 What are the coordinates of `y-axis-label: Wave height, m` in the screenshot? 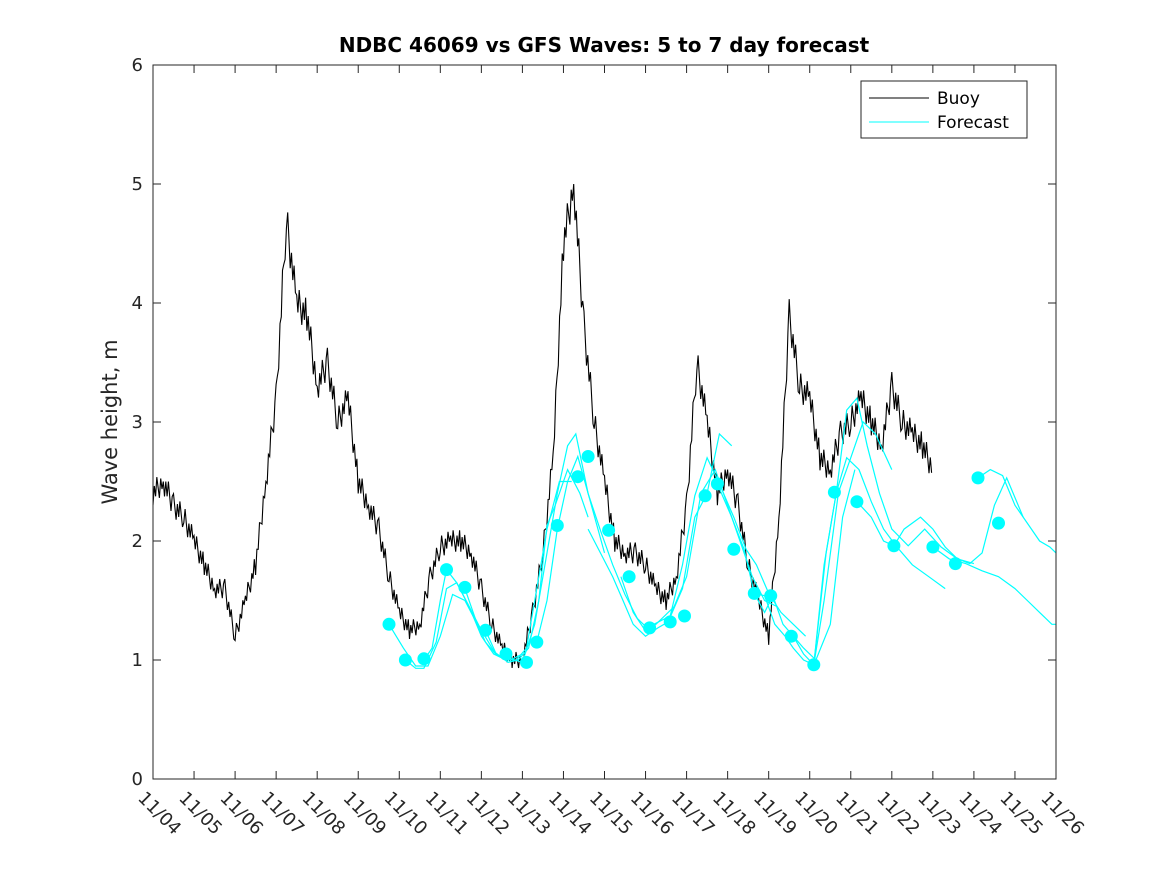 It's located at (110, 421).